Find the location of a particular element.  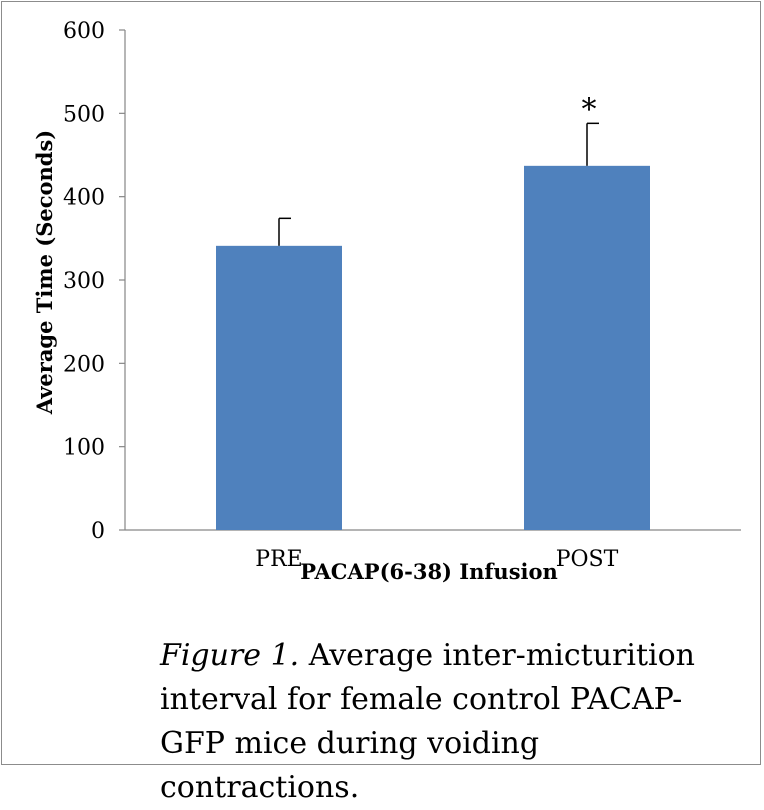

y-tick-label: 200 is located at coordinates (84, 364).